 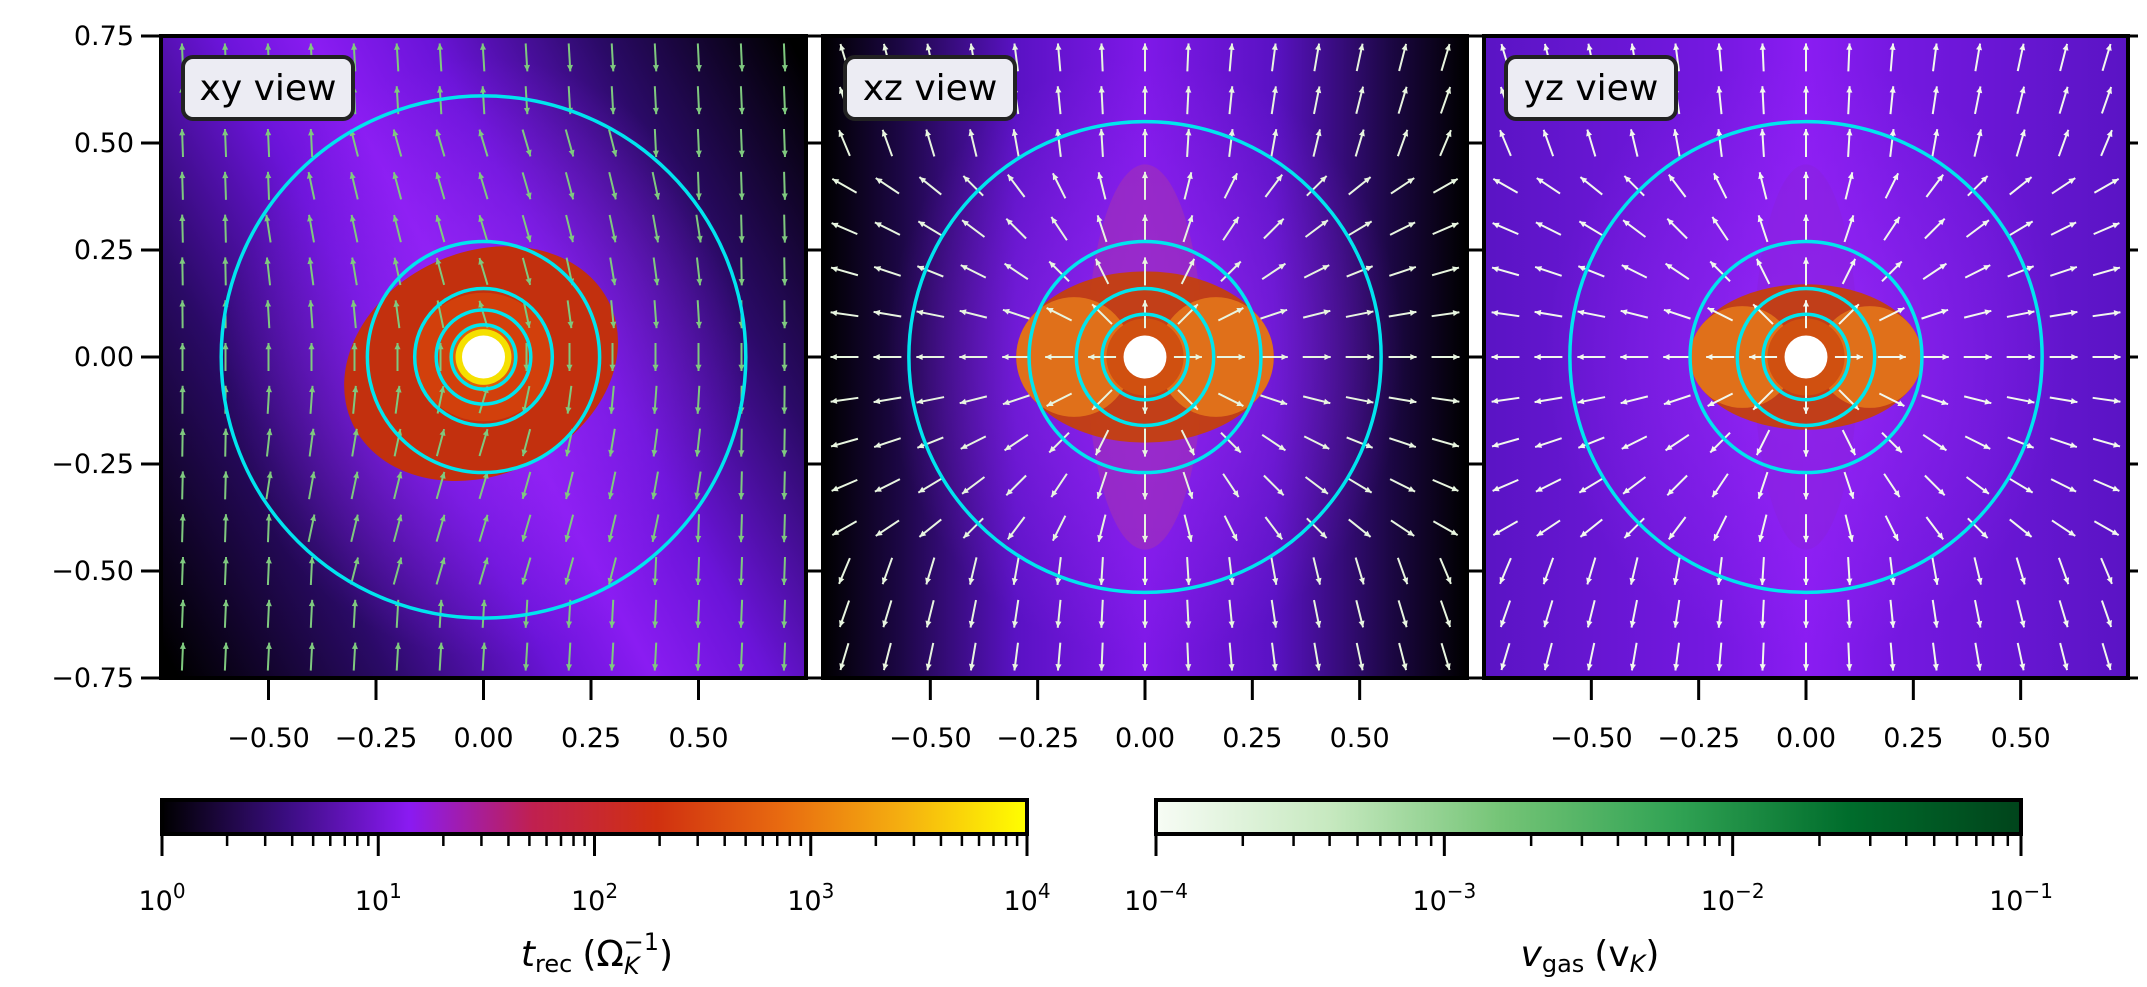 I want to click on y-tick-label: −0.25, so click(x=92, y=464).